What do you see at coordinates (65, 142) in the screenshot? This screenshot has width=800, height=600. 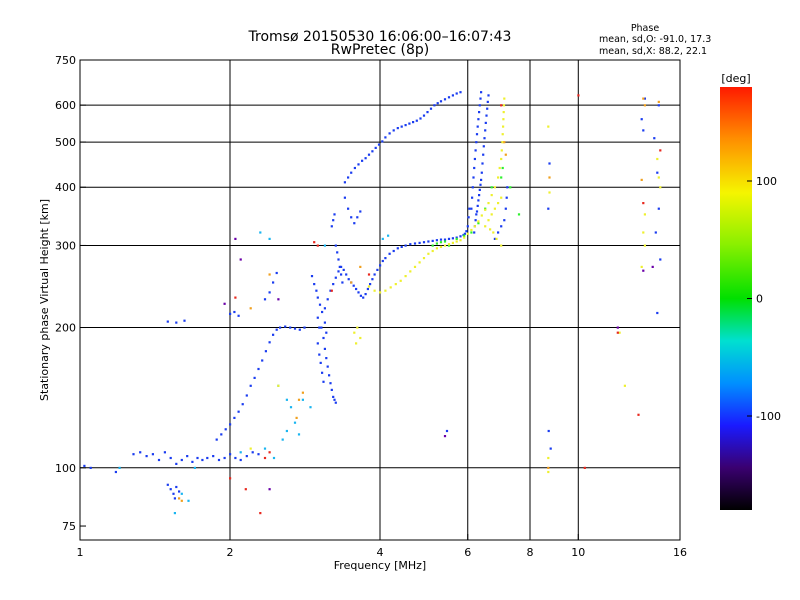 I see `y-tick-label: 500` at bounding box center [65, 142].